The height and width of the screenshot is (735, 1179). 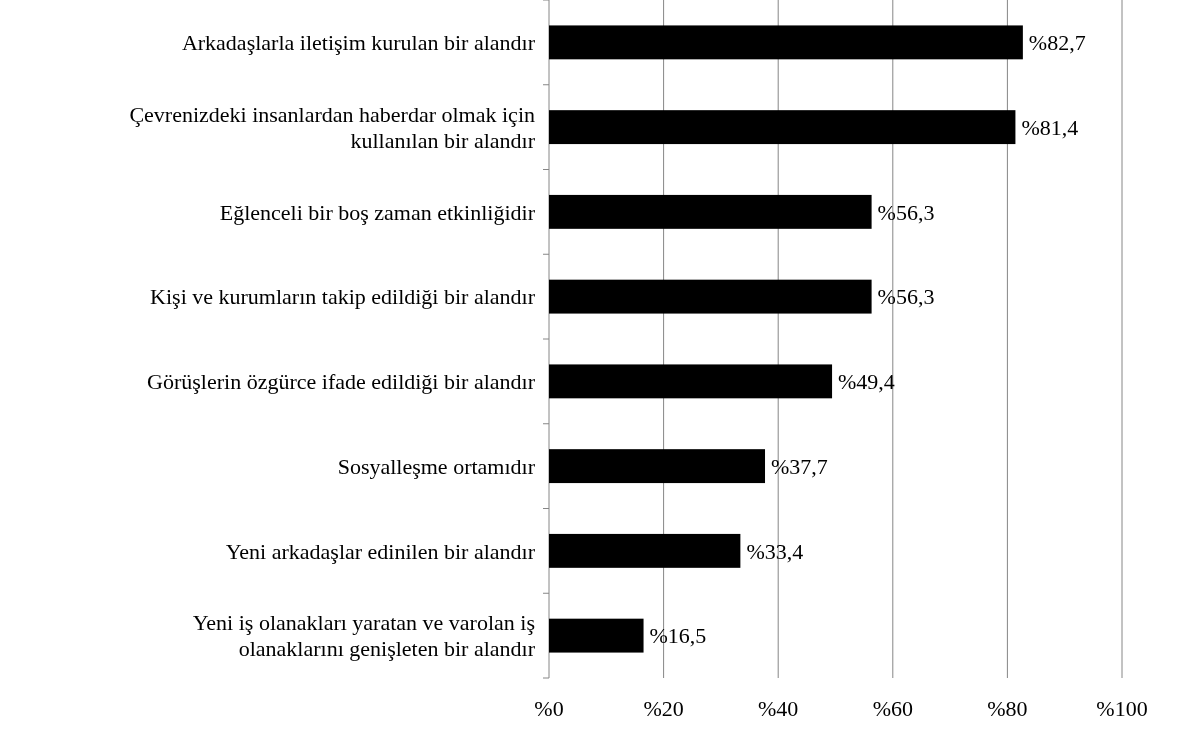 What do you see at coordinates (364, 636) in the screenshot?
I see `y-tick-label: Yeni iş olanakları yaratan ve varolan iş olanaklarını genişleten bir alandır` at bounding box center [364, 636].